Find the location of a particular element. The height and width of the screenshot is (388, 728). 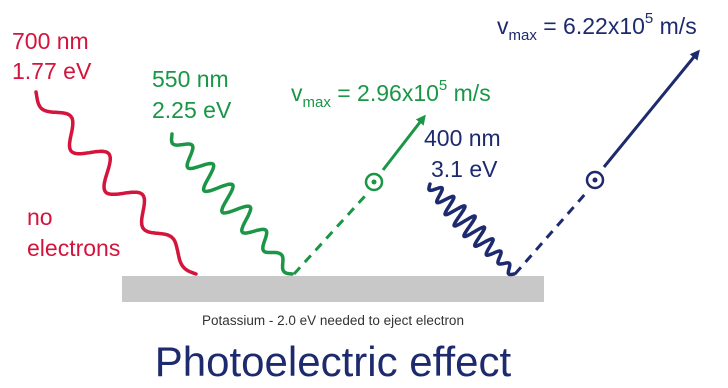

electron-core-icon-400nm is located at coordinates (595, 180).